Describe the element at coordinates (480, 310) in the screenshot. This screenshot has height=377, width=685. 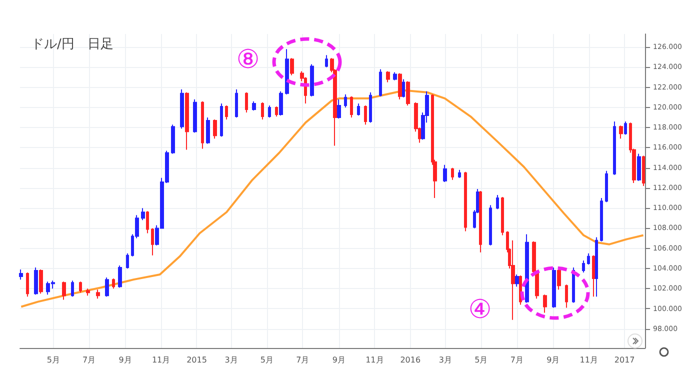
I see `annotation: ④` at that location.